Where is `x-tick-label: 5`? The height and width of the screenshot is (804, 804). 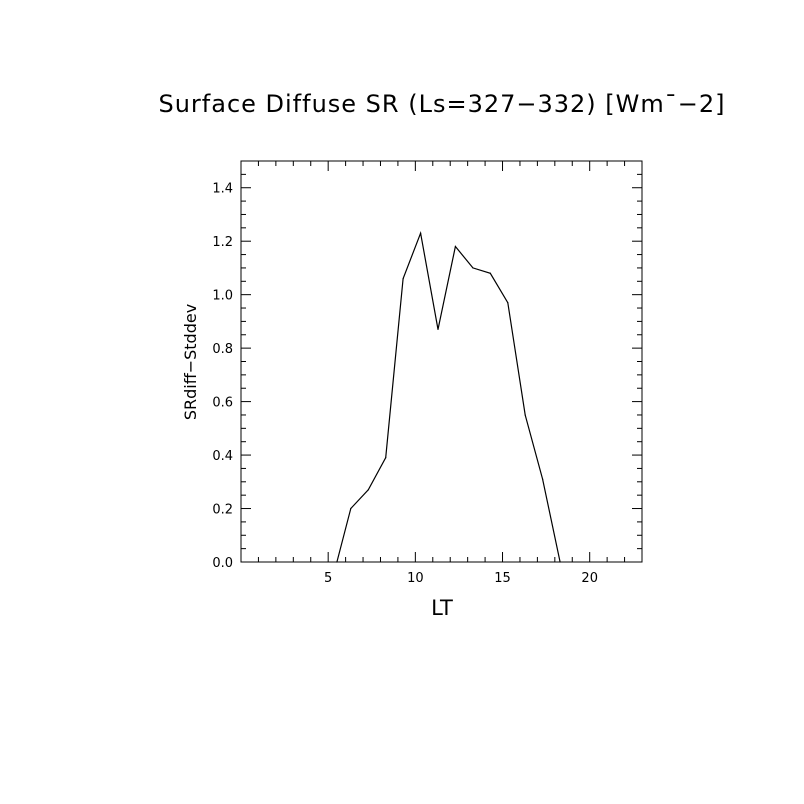 x-tick-label: 5 is located at coordinates (328, 578).